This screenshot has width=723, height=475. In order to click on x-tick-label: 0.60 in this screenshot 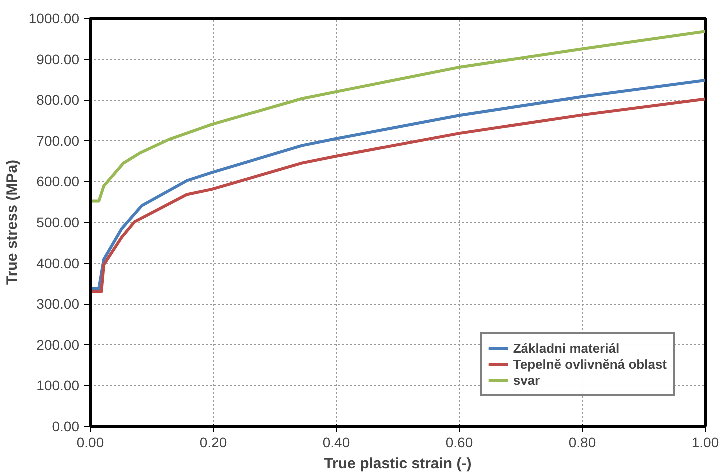, I will do `click(460, 442)`.